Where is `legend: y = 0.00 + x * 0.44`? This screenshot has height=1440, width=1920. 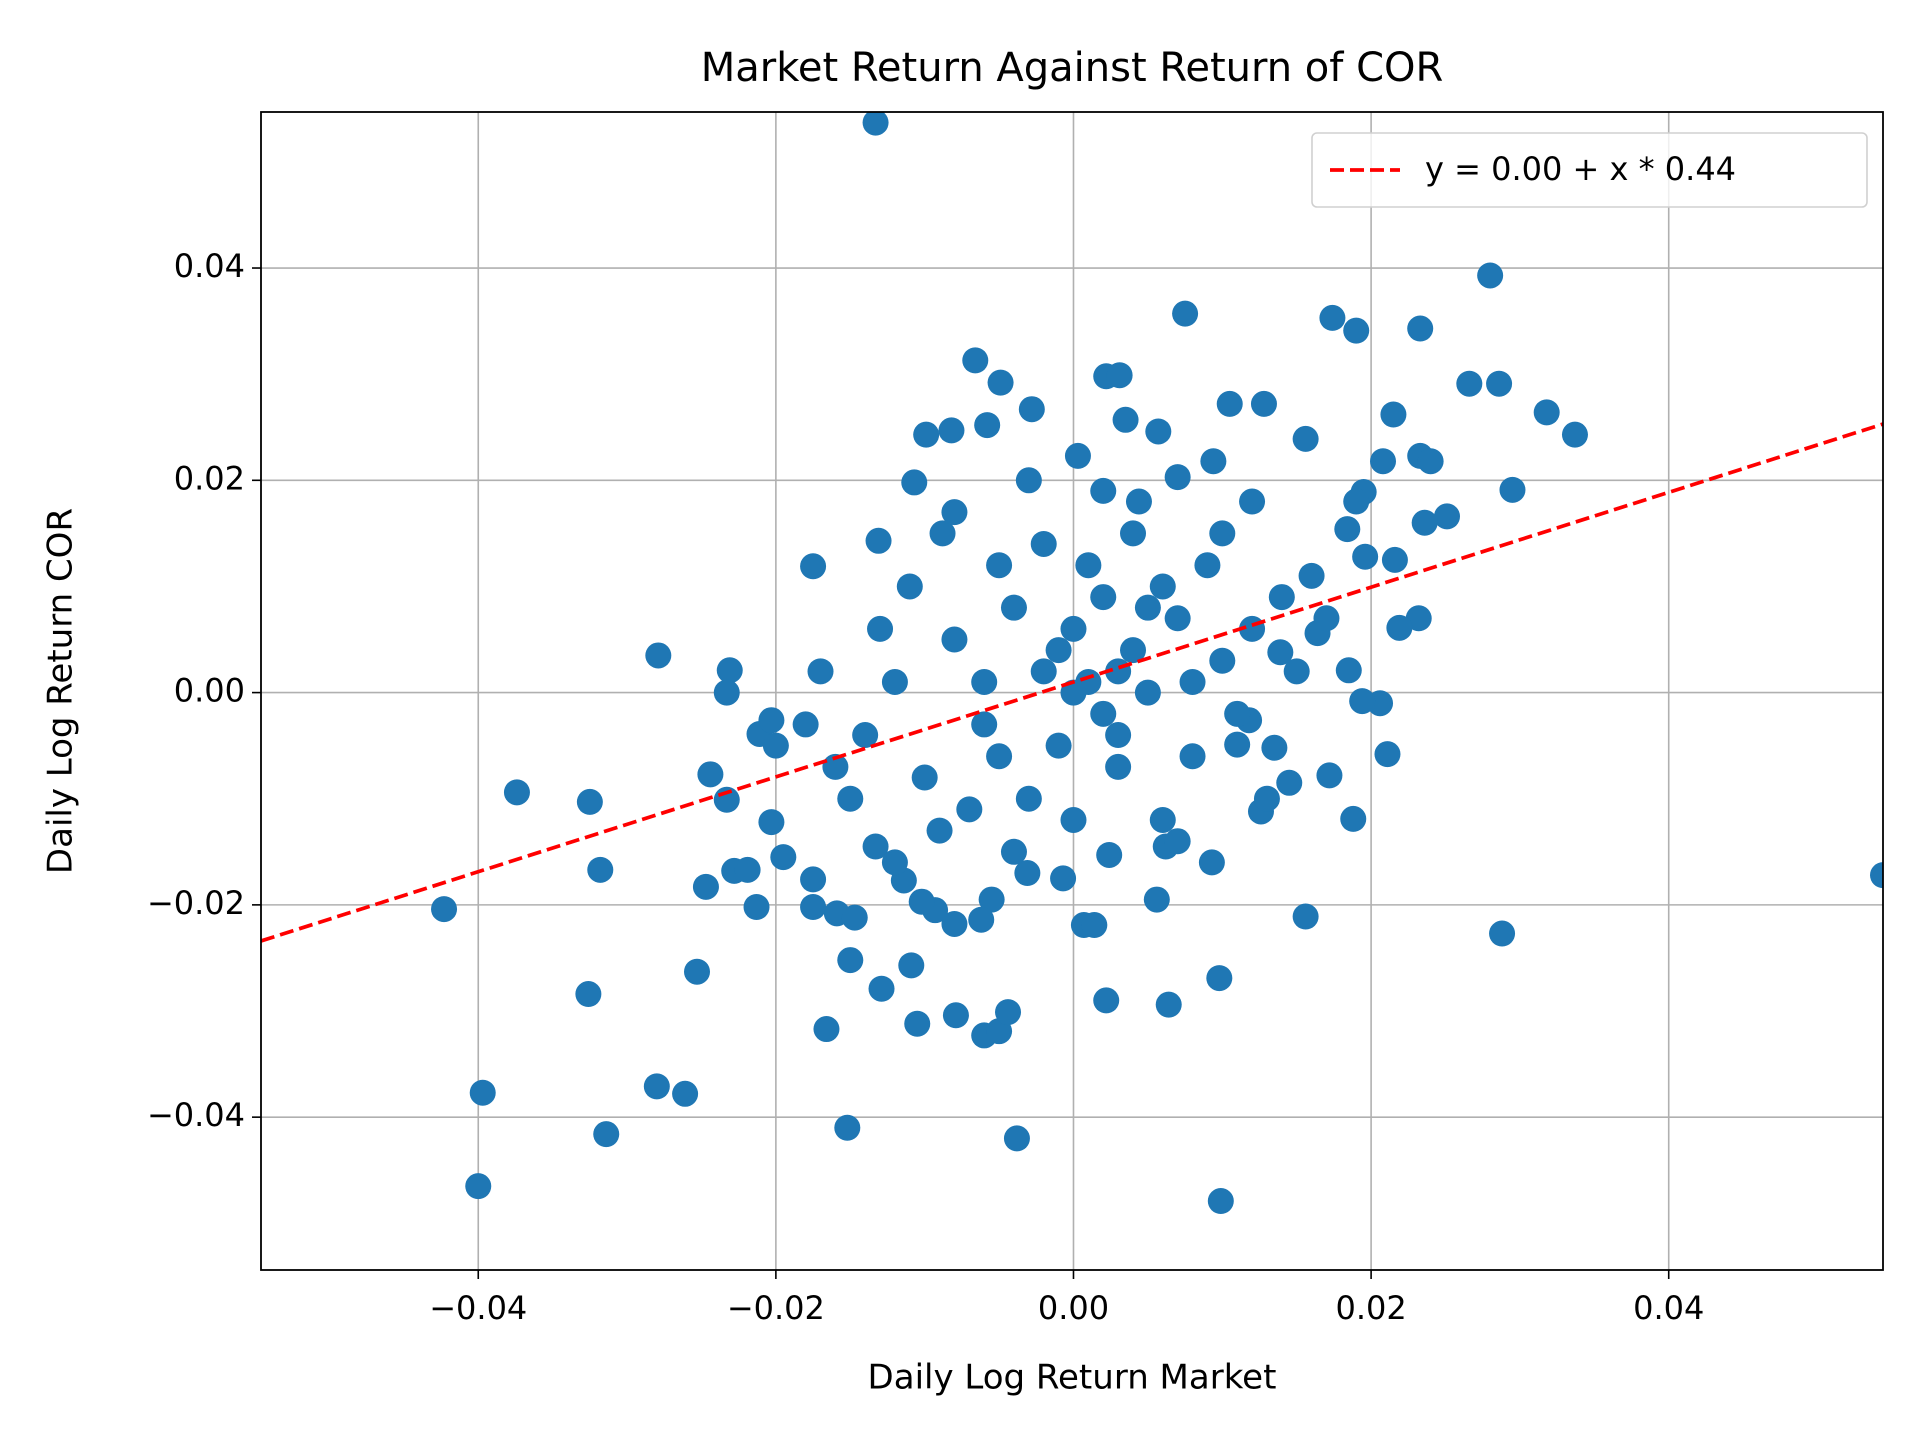 legend: y = 0.00 + x * 0.44 is located at coordinates (1589, 170).